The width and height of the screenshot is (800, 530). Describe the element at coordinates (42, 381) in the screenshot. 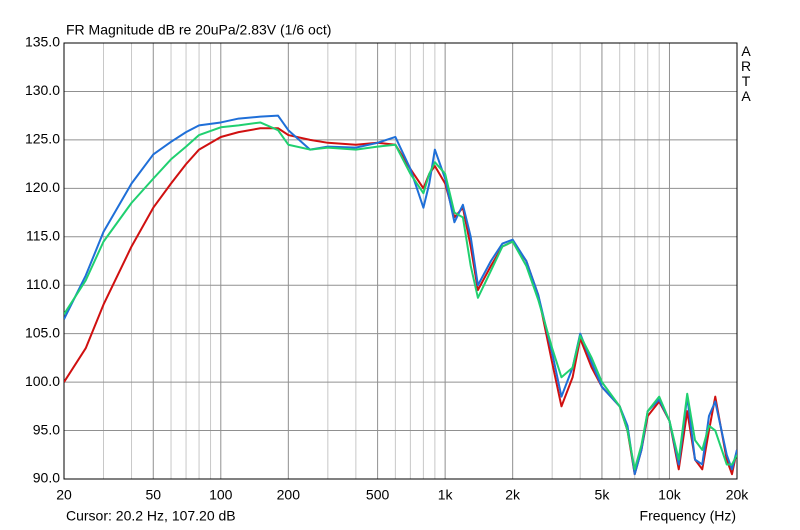

I see `y-tick-label: 100.0` at that location.